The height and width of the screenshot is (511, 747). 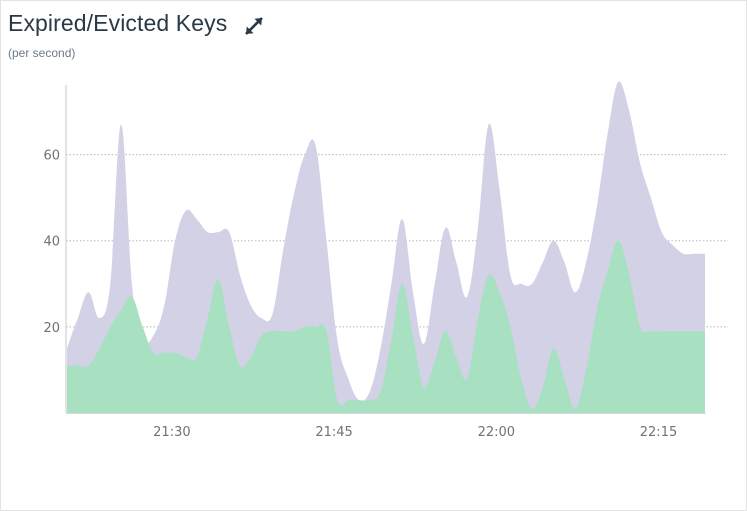 What do you see at coordinates (51, 328) in the screenshot?
I see `y-tick-label: 20` at bounding box center [51, 328].